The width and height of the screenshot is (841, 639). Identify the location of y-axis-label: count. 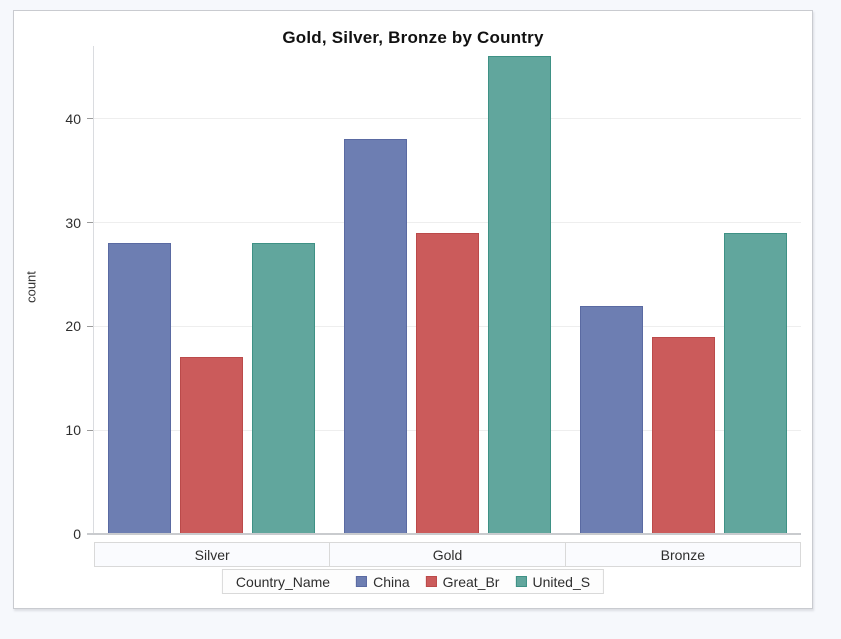
(31, 287).